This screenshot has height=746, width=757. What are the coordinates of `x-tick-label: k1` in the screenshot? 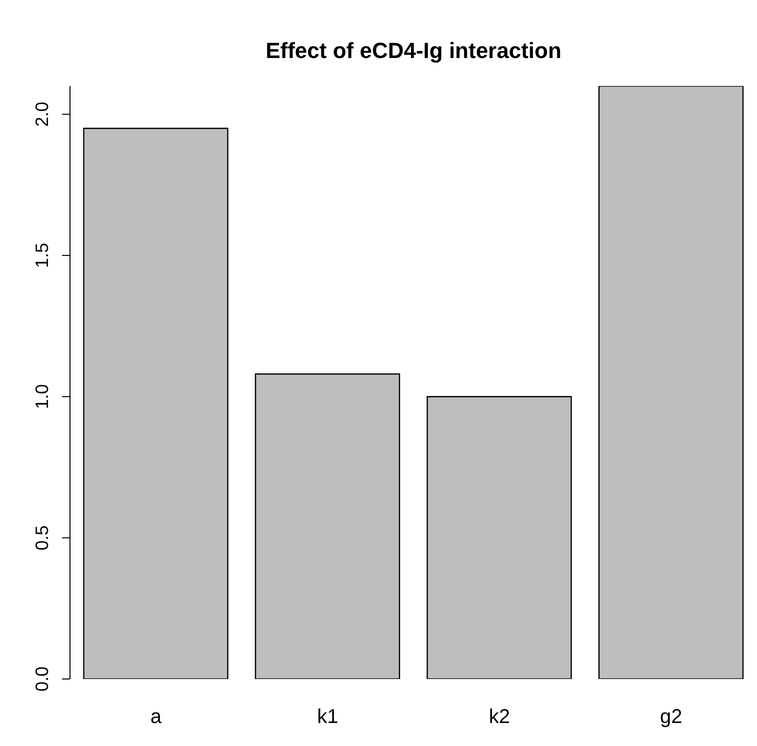 It's located at (327, 717).